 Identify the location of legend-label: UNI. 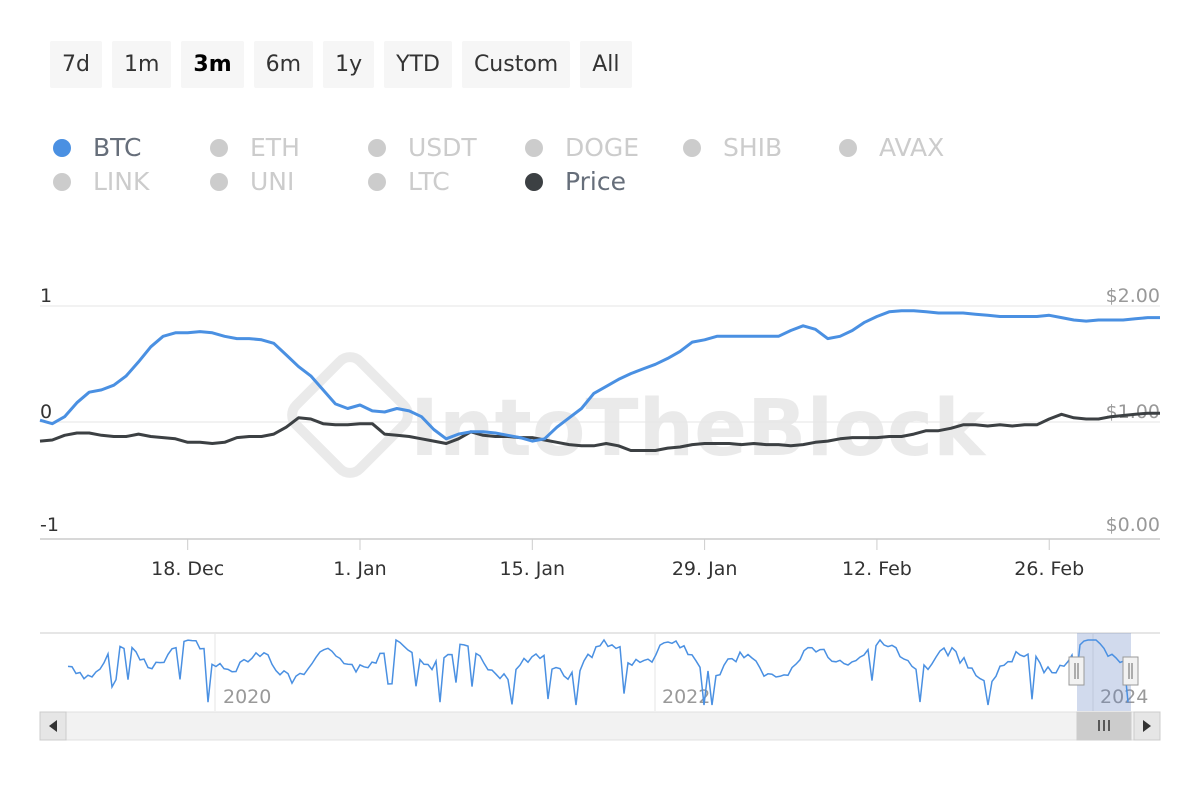
(272, 181).